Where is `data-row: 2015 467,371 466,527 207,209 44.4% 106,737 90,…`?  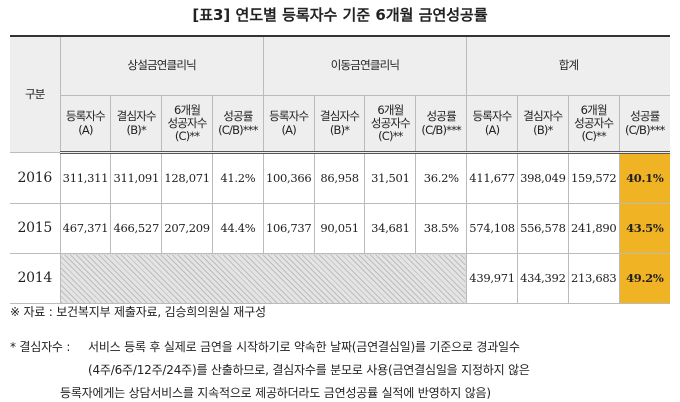 data-row: 2015 467,371 466,527 207,209 44.4% 106,737 90,… is located at coordinates (340, 228).